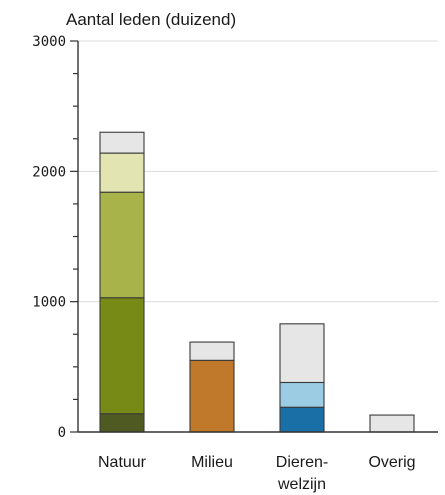 This screenshot has height=495, width=445. What do you see at coordinates (49, 303) in the screenshot?
I see `y-tick-label: 1000` at bounding box center [49, 303].